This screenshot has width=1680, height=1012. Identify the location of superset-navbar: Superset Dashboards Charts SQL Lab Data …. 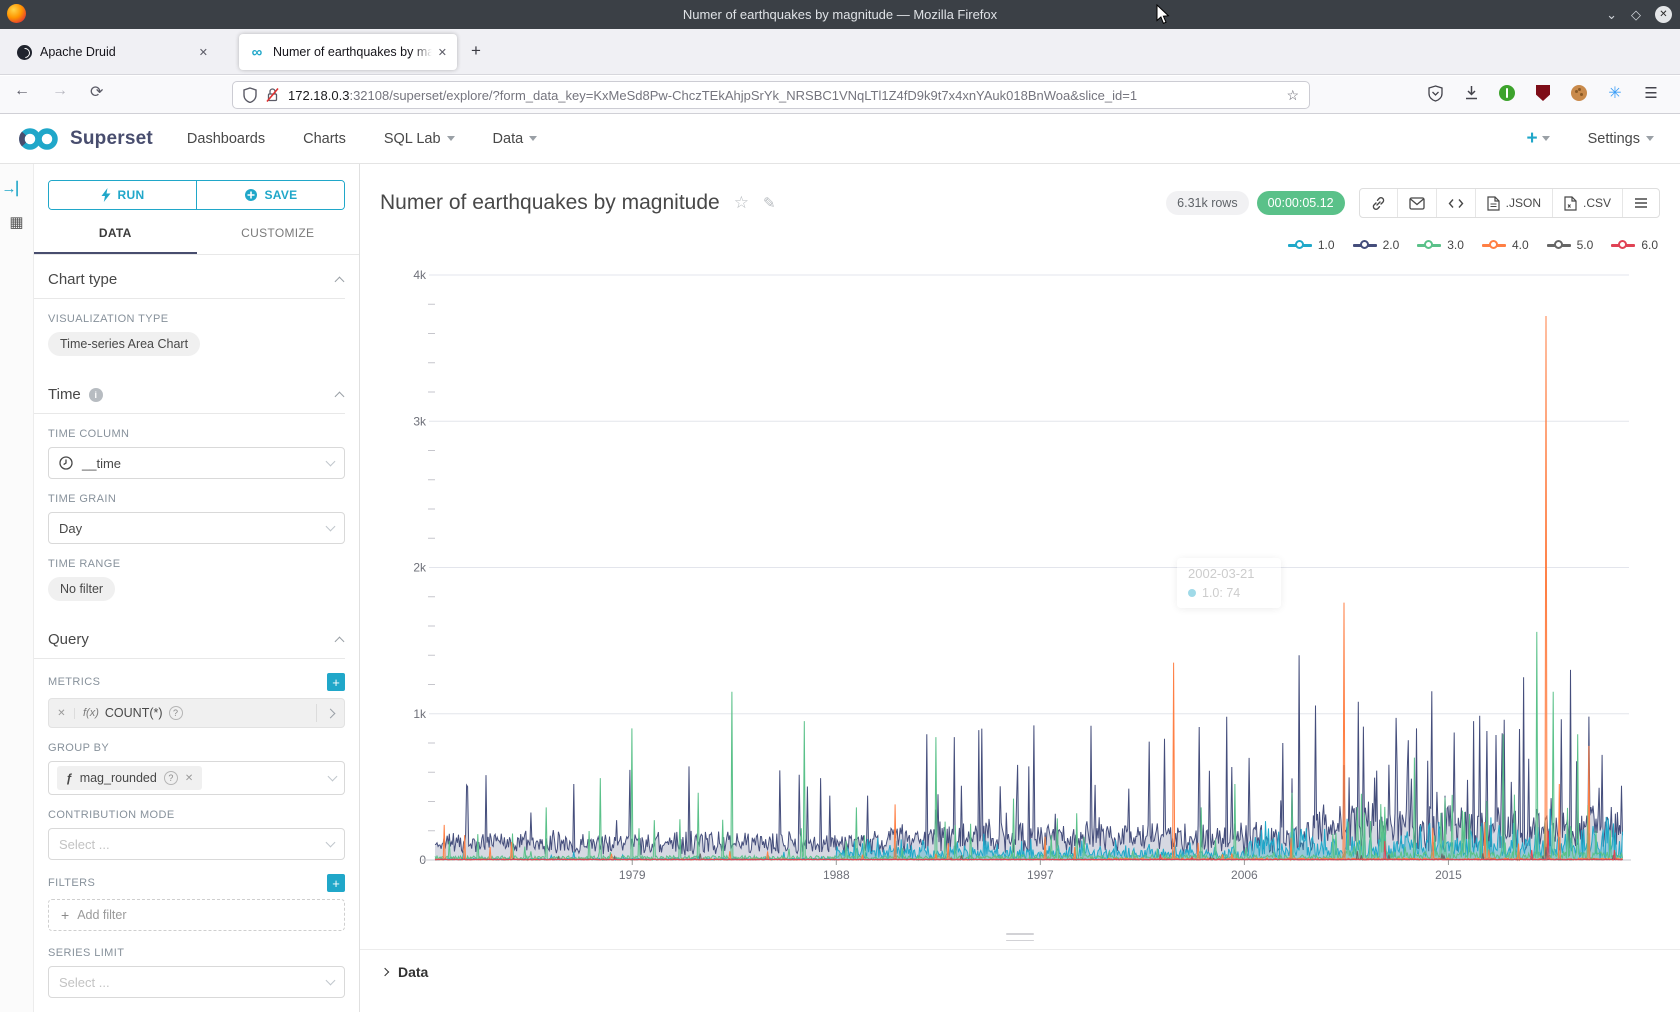
(840, 139).